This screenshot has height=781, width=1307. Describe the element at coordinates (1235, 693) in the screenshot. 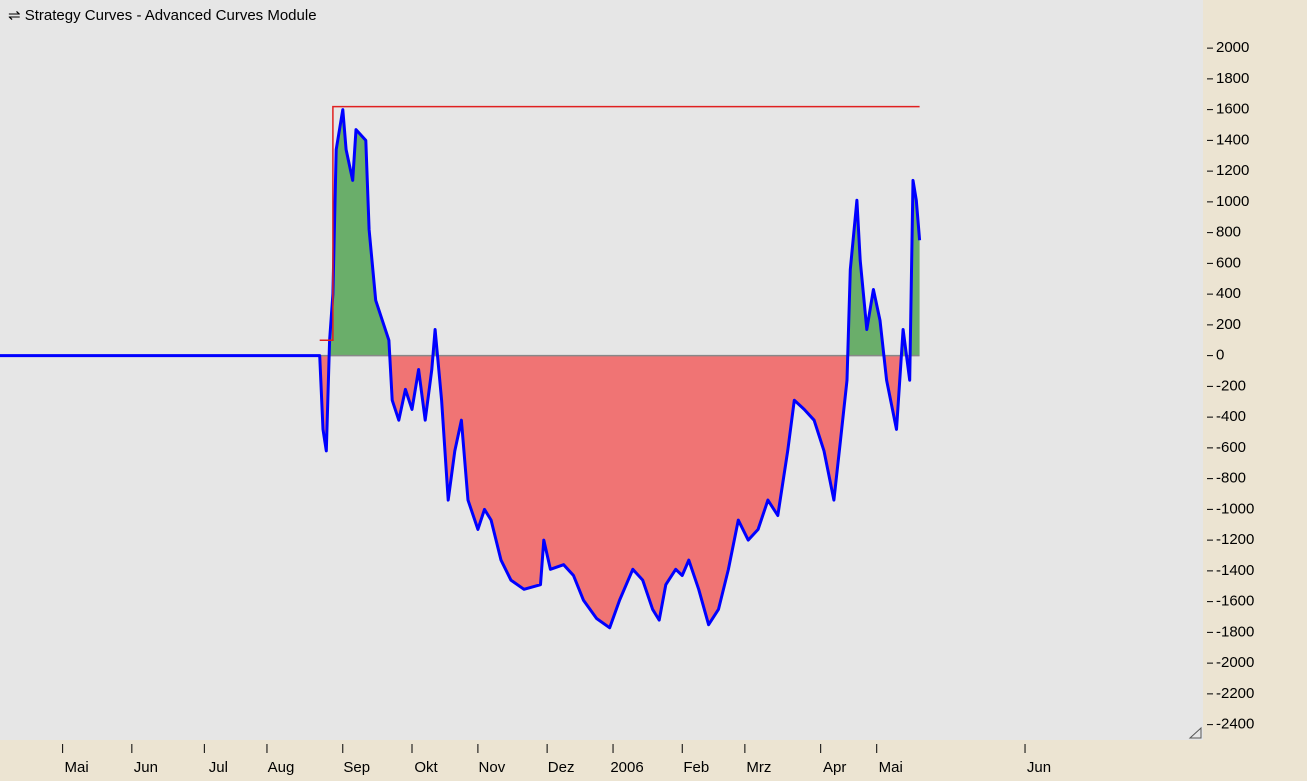

I see `y-tick-label: -2200` at that location.